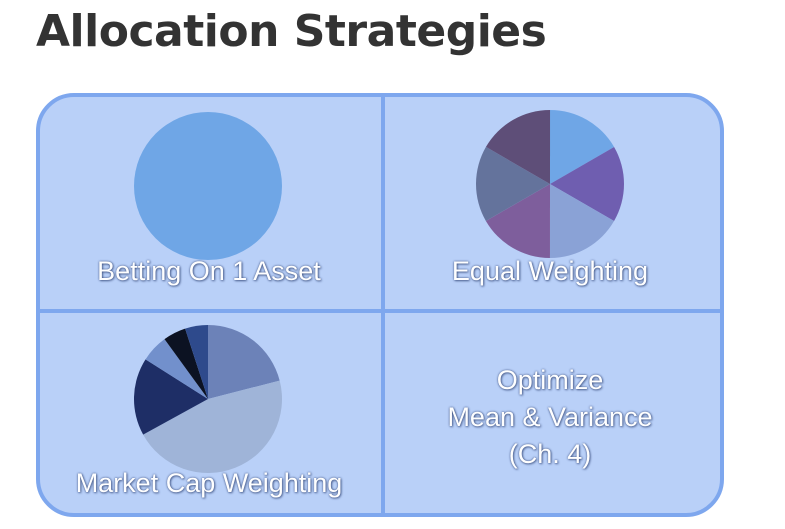  What do you see at coordinates (550, 454) in the screenshot?
I see `optimize-line-3: (Ch. 4)` at bounding box center [550, 454].